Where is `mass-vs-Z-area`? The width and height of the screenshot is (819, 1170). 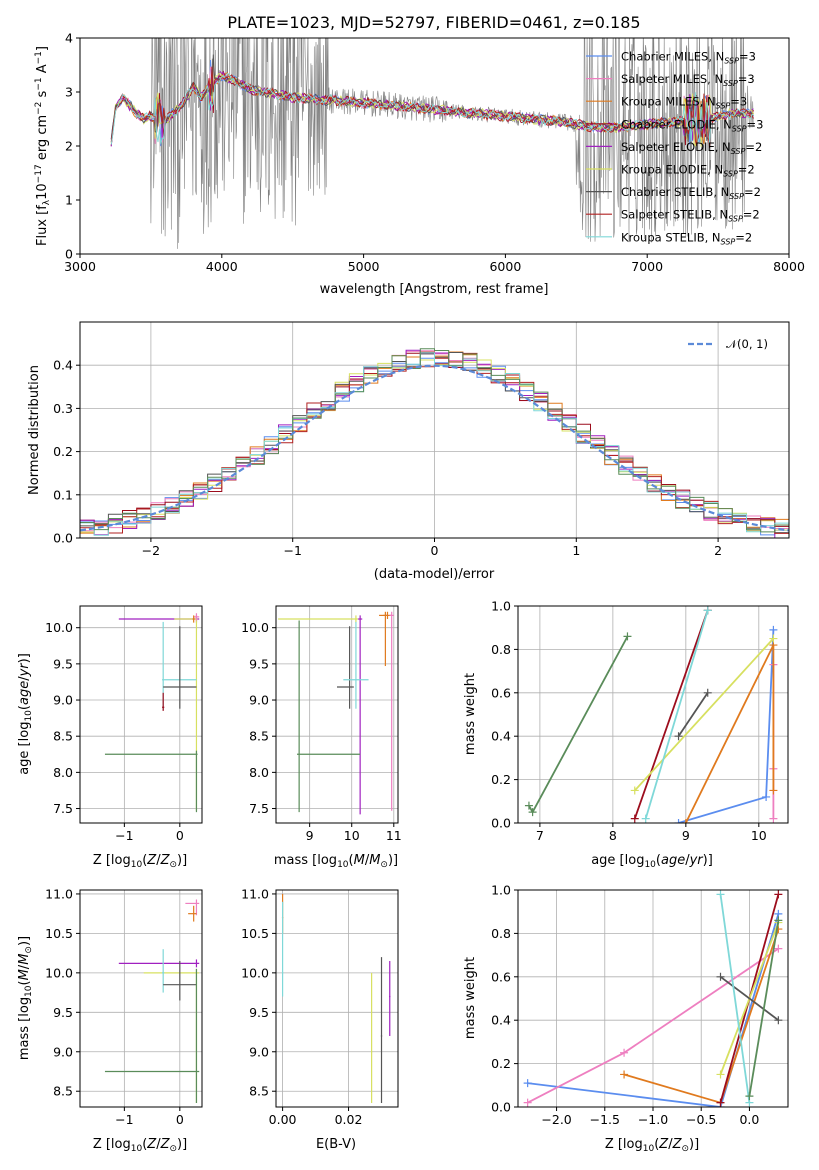
mass-vs-Z-area is located at coordinates (152, 1001).